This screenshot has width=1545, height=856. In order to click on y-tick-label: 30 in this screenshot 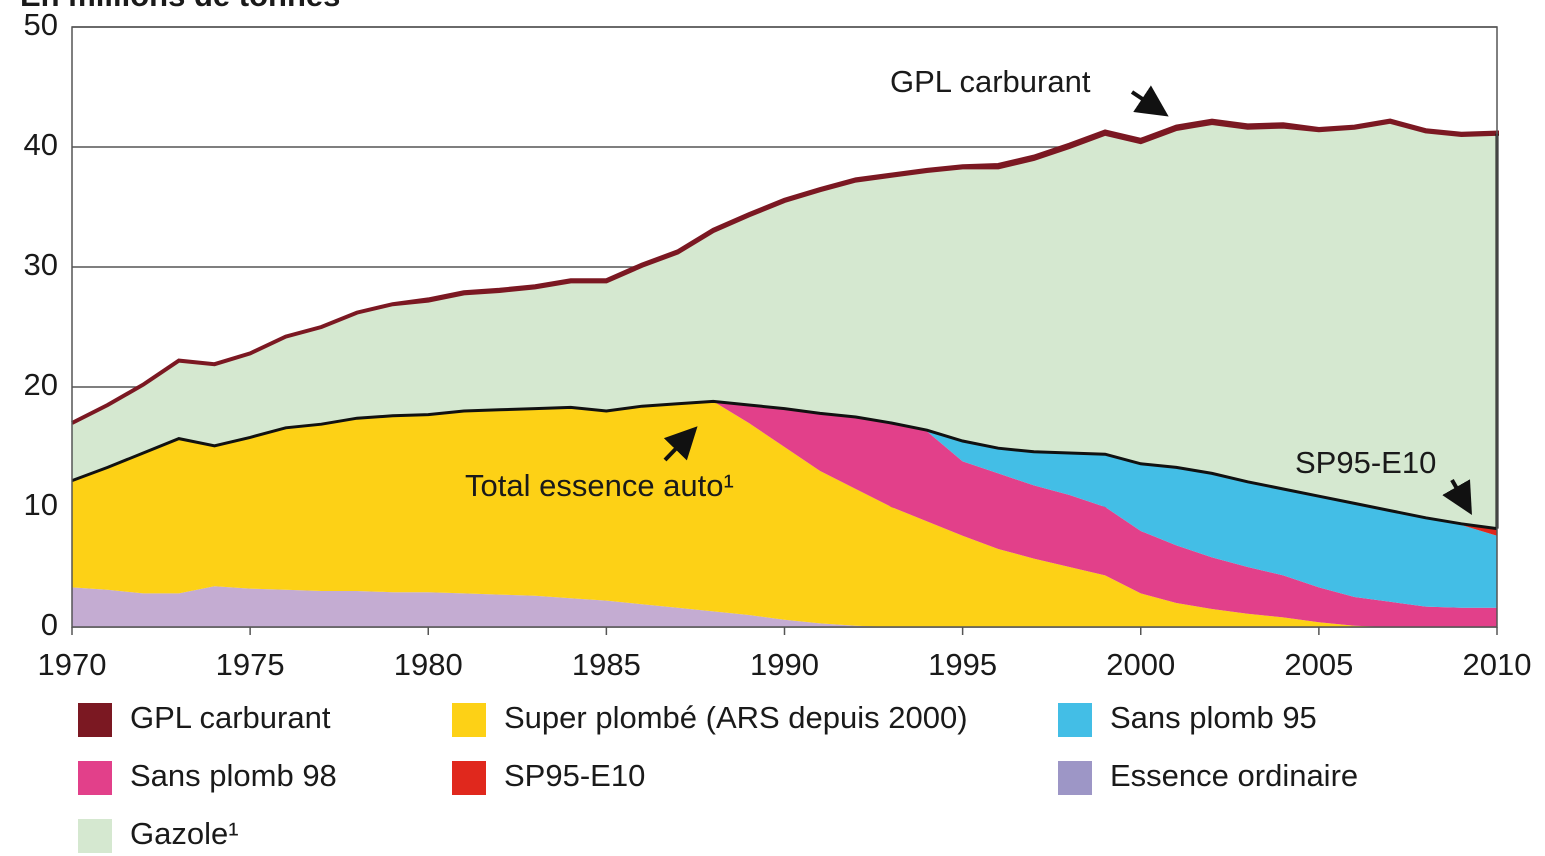, I will do `click(41, 264)`.